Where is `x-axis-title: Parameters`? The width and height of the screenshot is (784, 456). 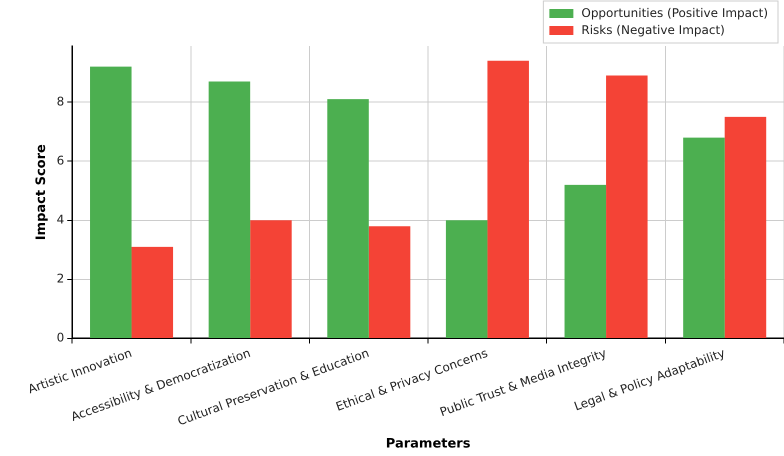
x-axis-title: Parameters is located at coordinates (428, 444).